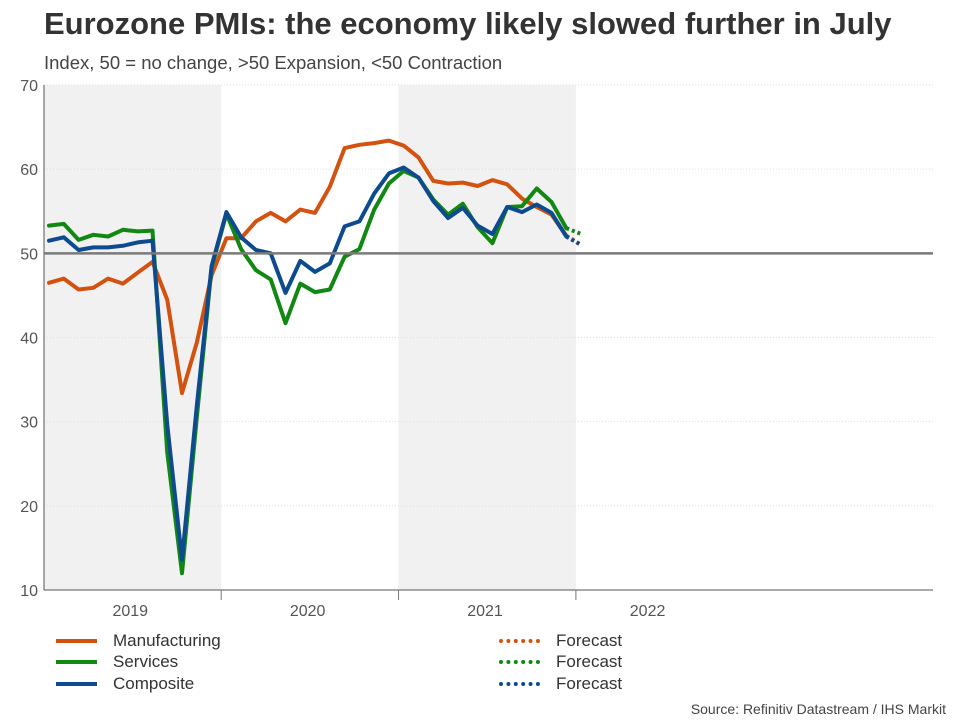 The height and width of the screenshot is (720, 960). I want to click on legend-item-services: Services, so click(138, 663).